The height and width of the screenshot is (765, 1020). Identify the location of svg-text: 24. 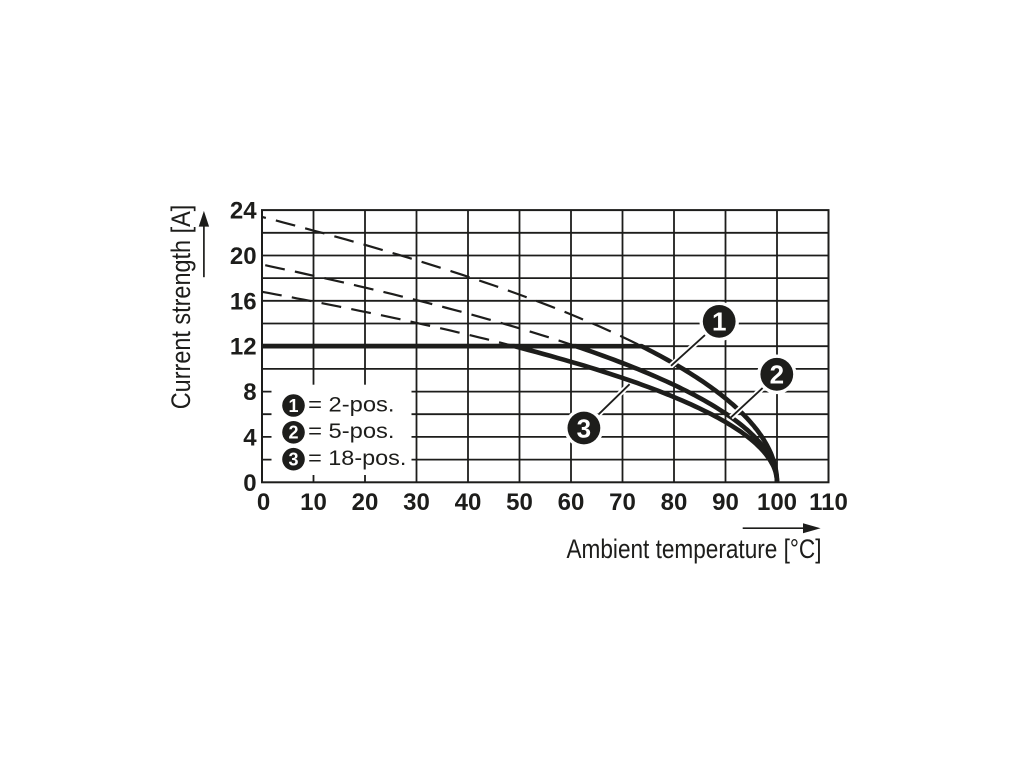
(243, 211).